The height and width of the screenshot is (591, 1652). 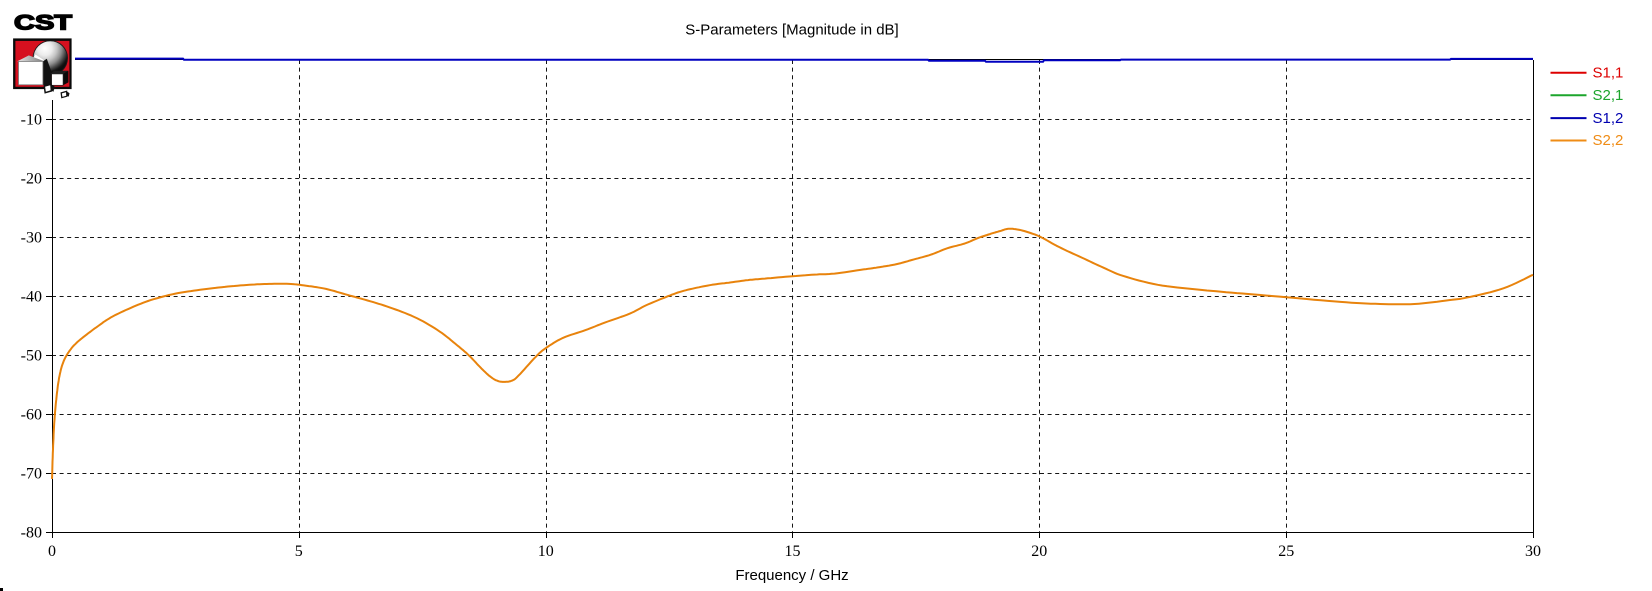 What do you see at coordinates (1608, 95) in the screenshot?
I see `svg-text: S2,1` at bounding box center [1608, 95].